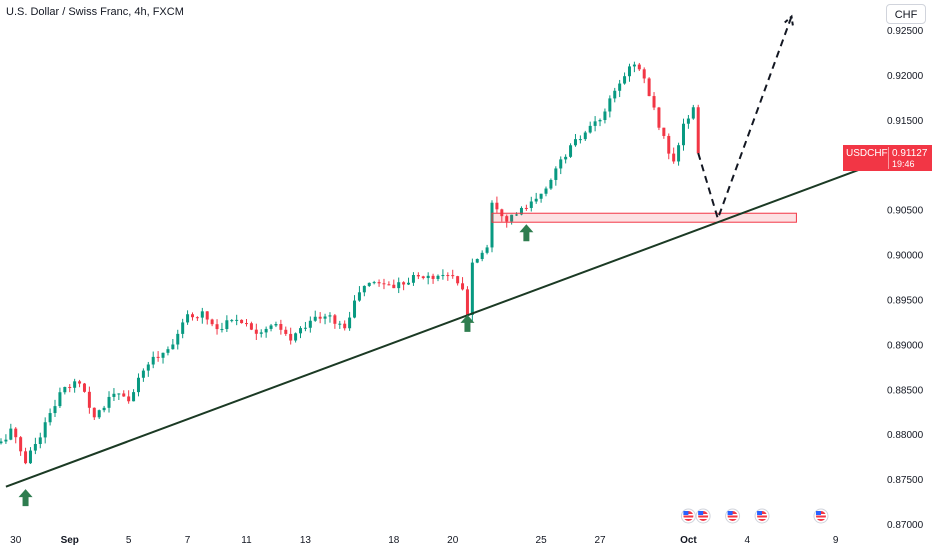 The height and width of the screenshot is (550, 932). What do you see at coordinates (644, 217) in the screenshot?
I see `support-zone` at bounding box center [644, 217].